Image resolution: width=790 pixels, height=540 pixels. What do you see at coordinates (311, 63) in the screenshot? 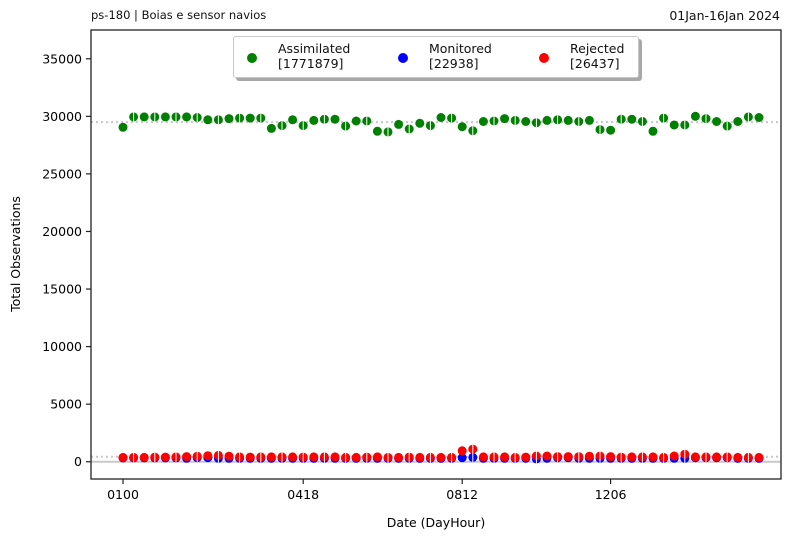
I see `legend-count-assimilated: [1771879]` at bounding box center [311, 63].